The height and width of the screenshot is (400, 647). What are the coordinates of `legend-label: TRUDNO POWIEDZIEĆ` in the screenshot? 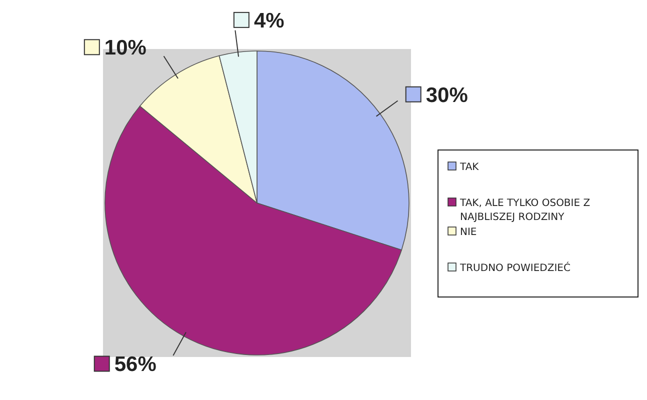 It's located at (514, 267).